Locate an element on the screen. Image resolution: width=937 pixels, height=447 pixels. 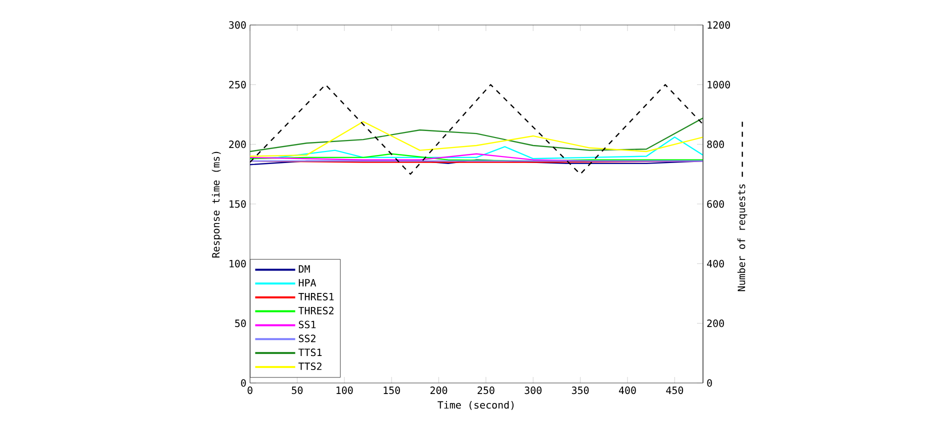
x-tick-label: 400 is located at coordinates (627, 390).